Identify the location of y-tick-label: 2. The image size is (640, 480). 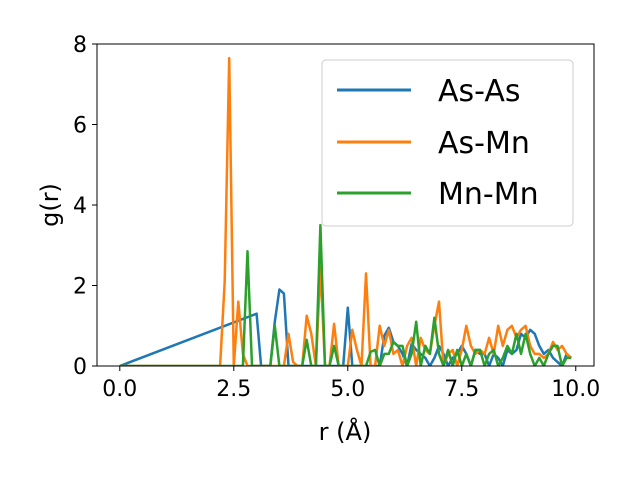
(80, 287).